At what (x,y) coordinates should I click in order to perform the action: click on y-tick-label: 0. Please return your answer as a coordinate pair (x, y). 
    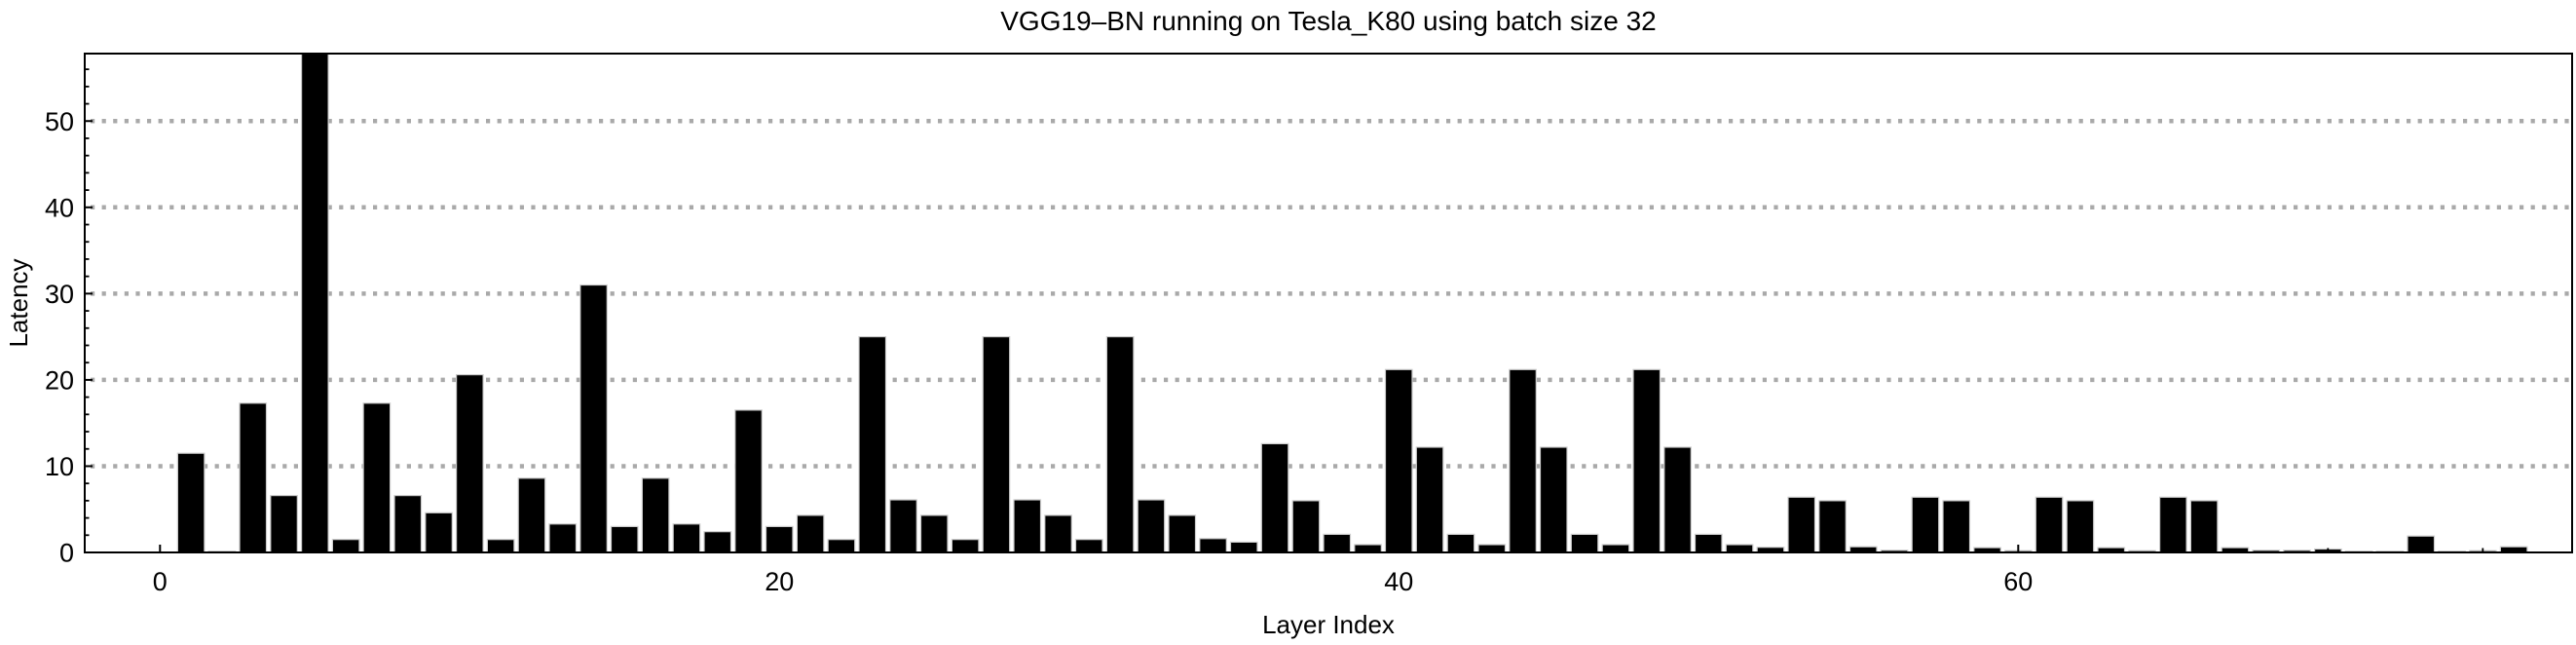
    Looking at the image, I should click on (66, 553).